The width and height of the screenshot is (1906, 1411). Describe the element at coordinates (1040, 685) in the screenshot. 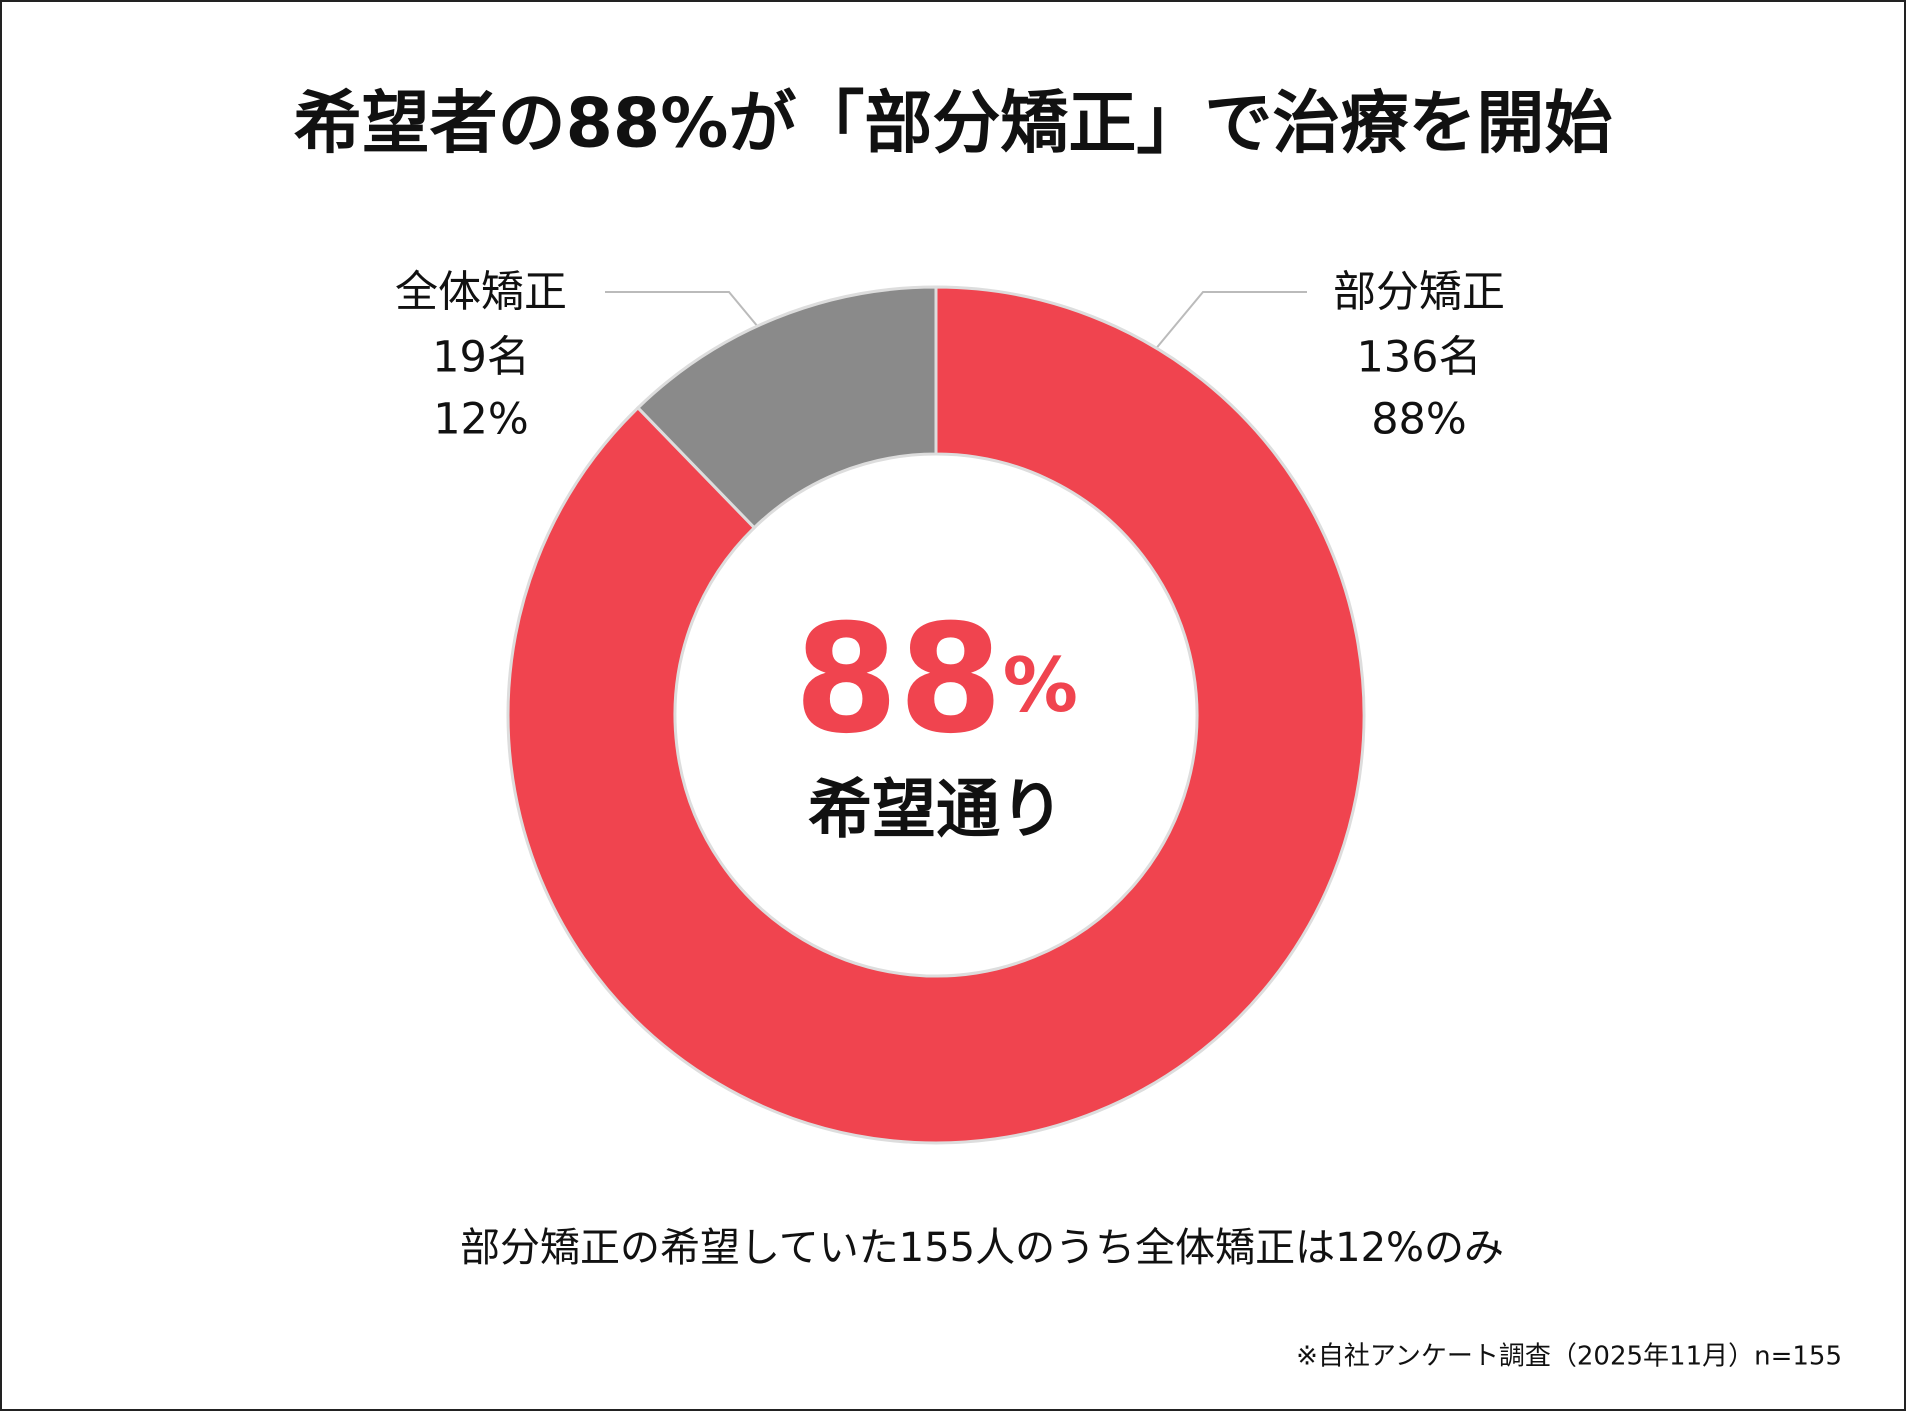

I see `center-unit: %` at that location.